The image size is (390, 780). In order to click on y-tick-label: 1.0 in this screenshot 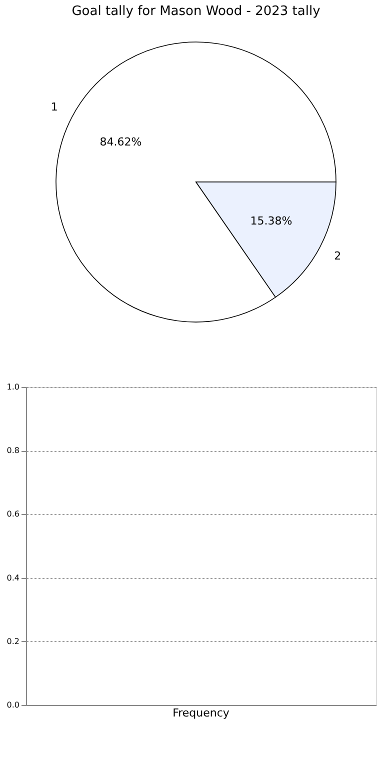, I will do `click(13, 387)`.